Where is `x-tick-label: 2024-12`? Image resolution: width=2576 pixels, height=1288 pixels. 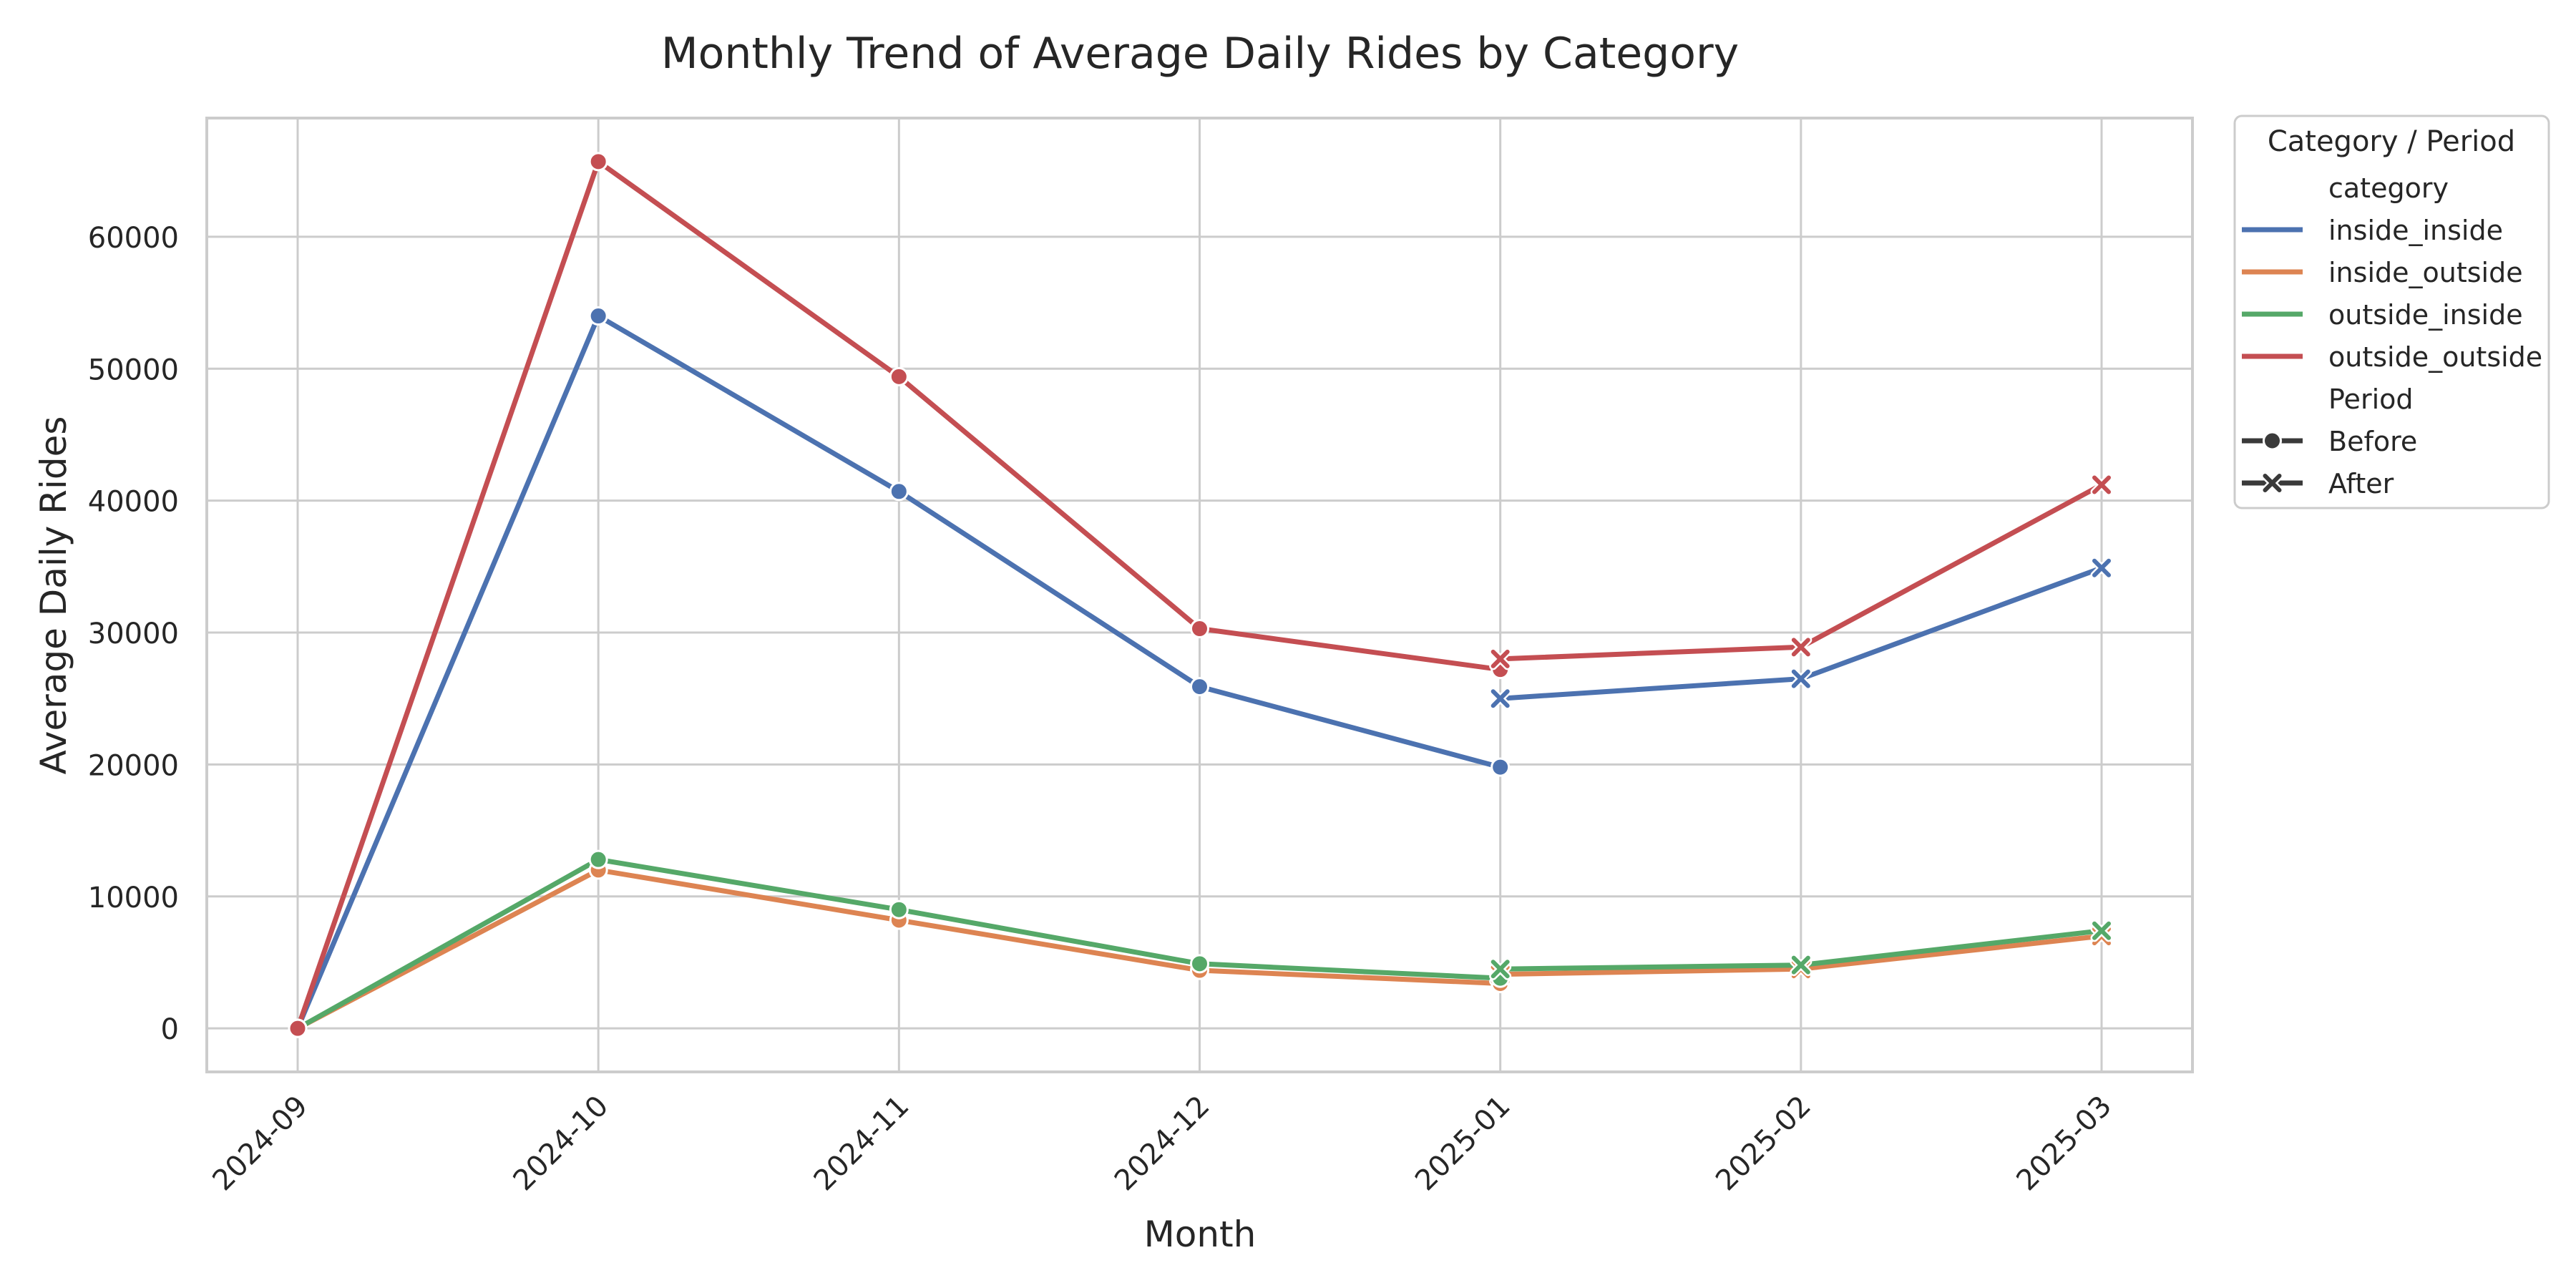
x-tick-label: 2024-12 is located at coordinates (1162, 1144).